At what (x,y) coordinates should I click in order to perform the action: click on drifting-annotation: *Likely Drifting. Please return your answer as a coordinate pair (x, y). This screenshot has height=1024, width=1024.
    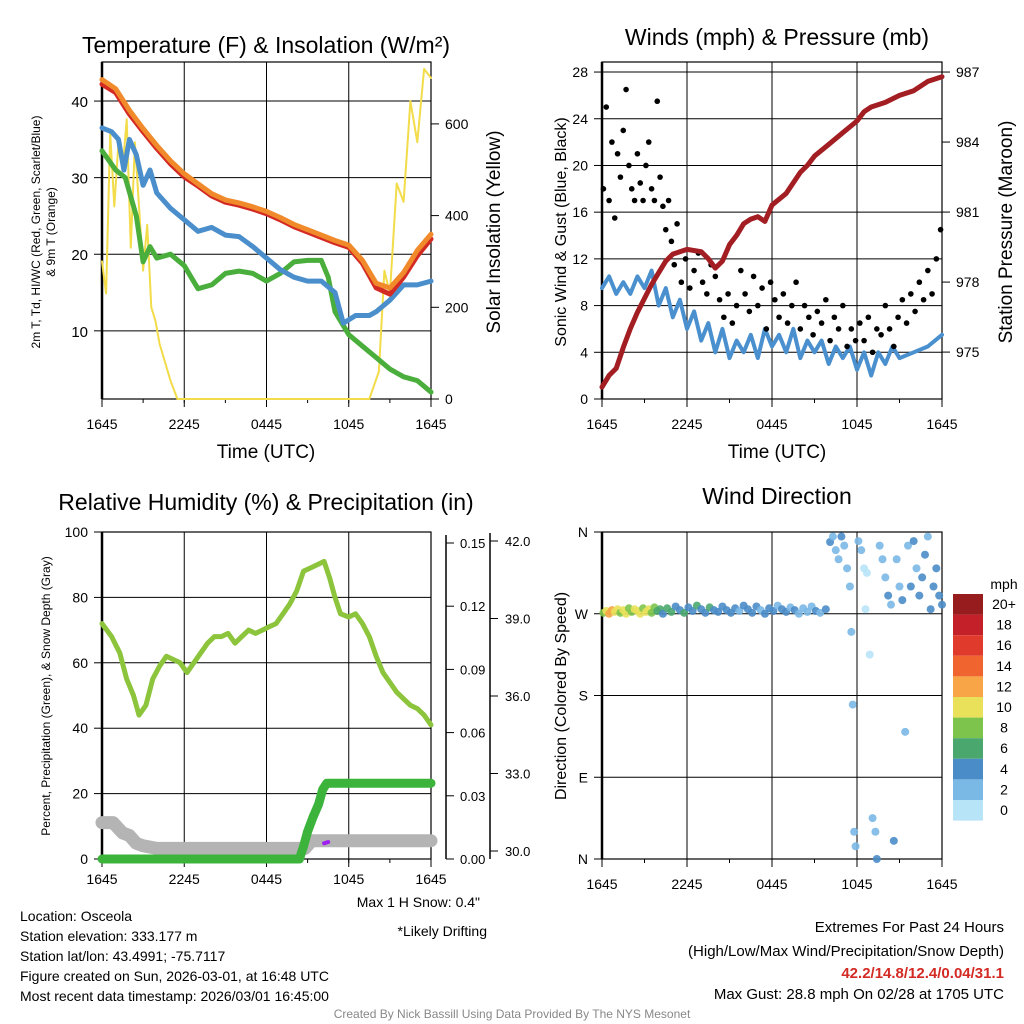
    Looking at the image, I should click on (442, 931).